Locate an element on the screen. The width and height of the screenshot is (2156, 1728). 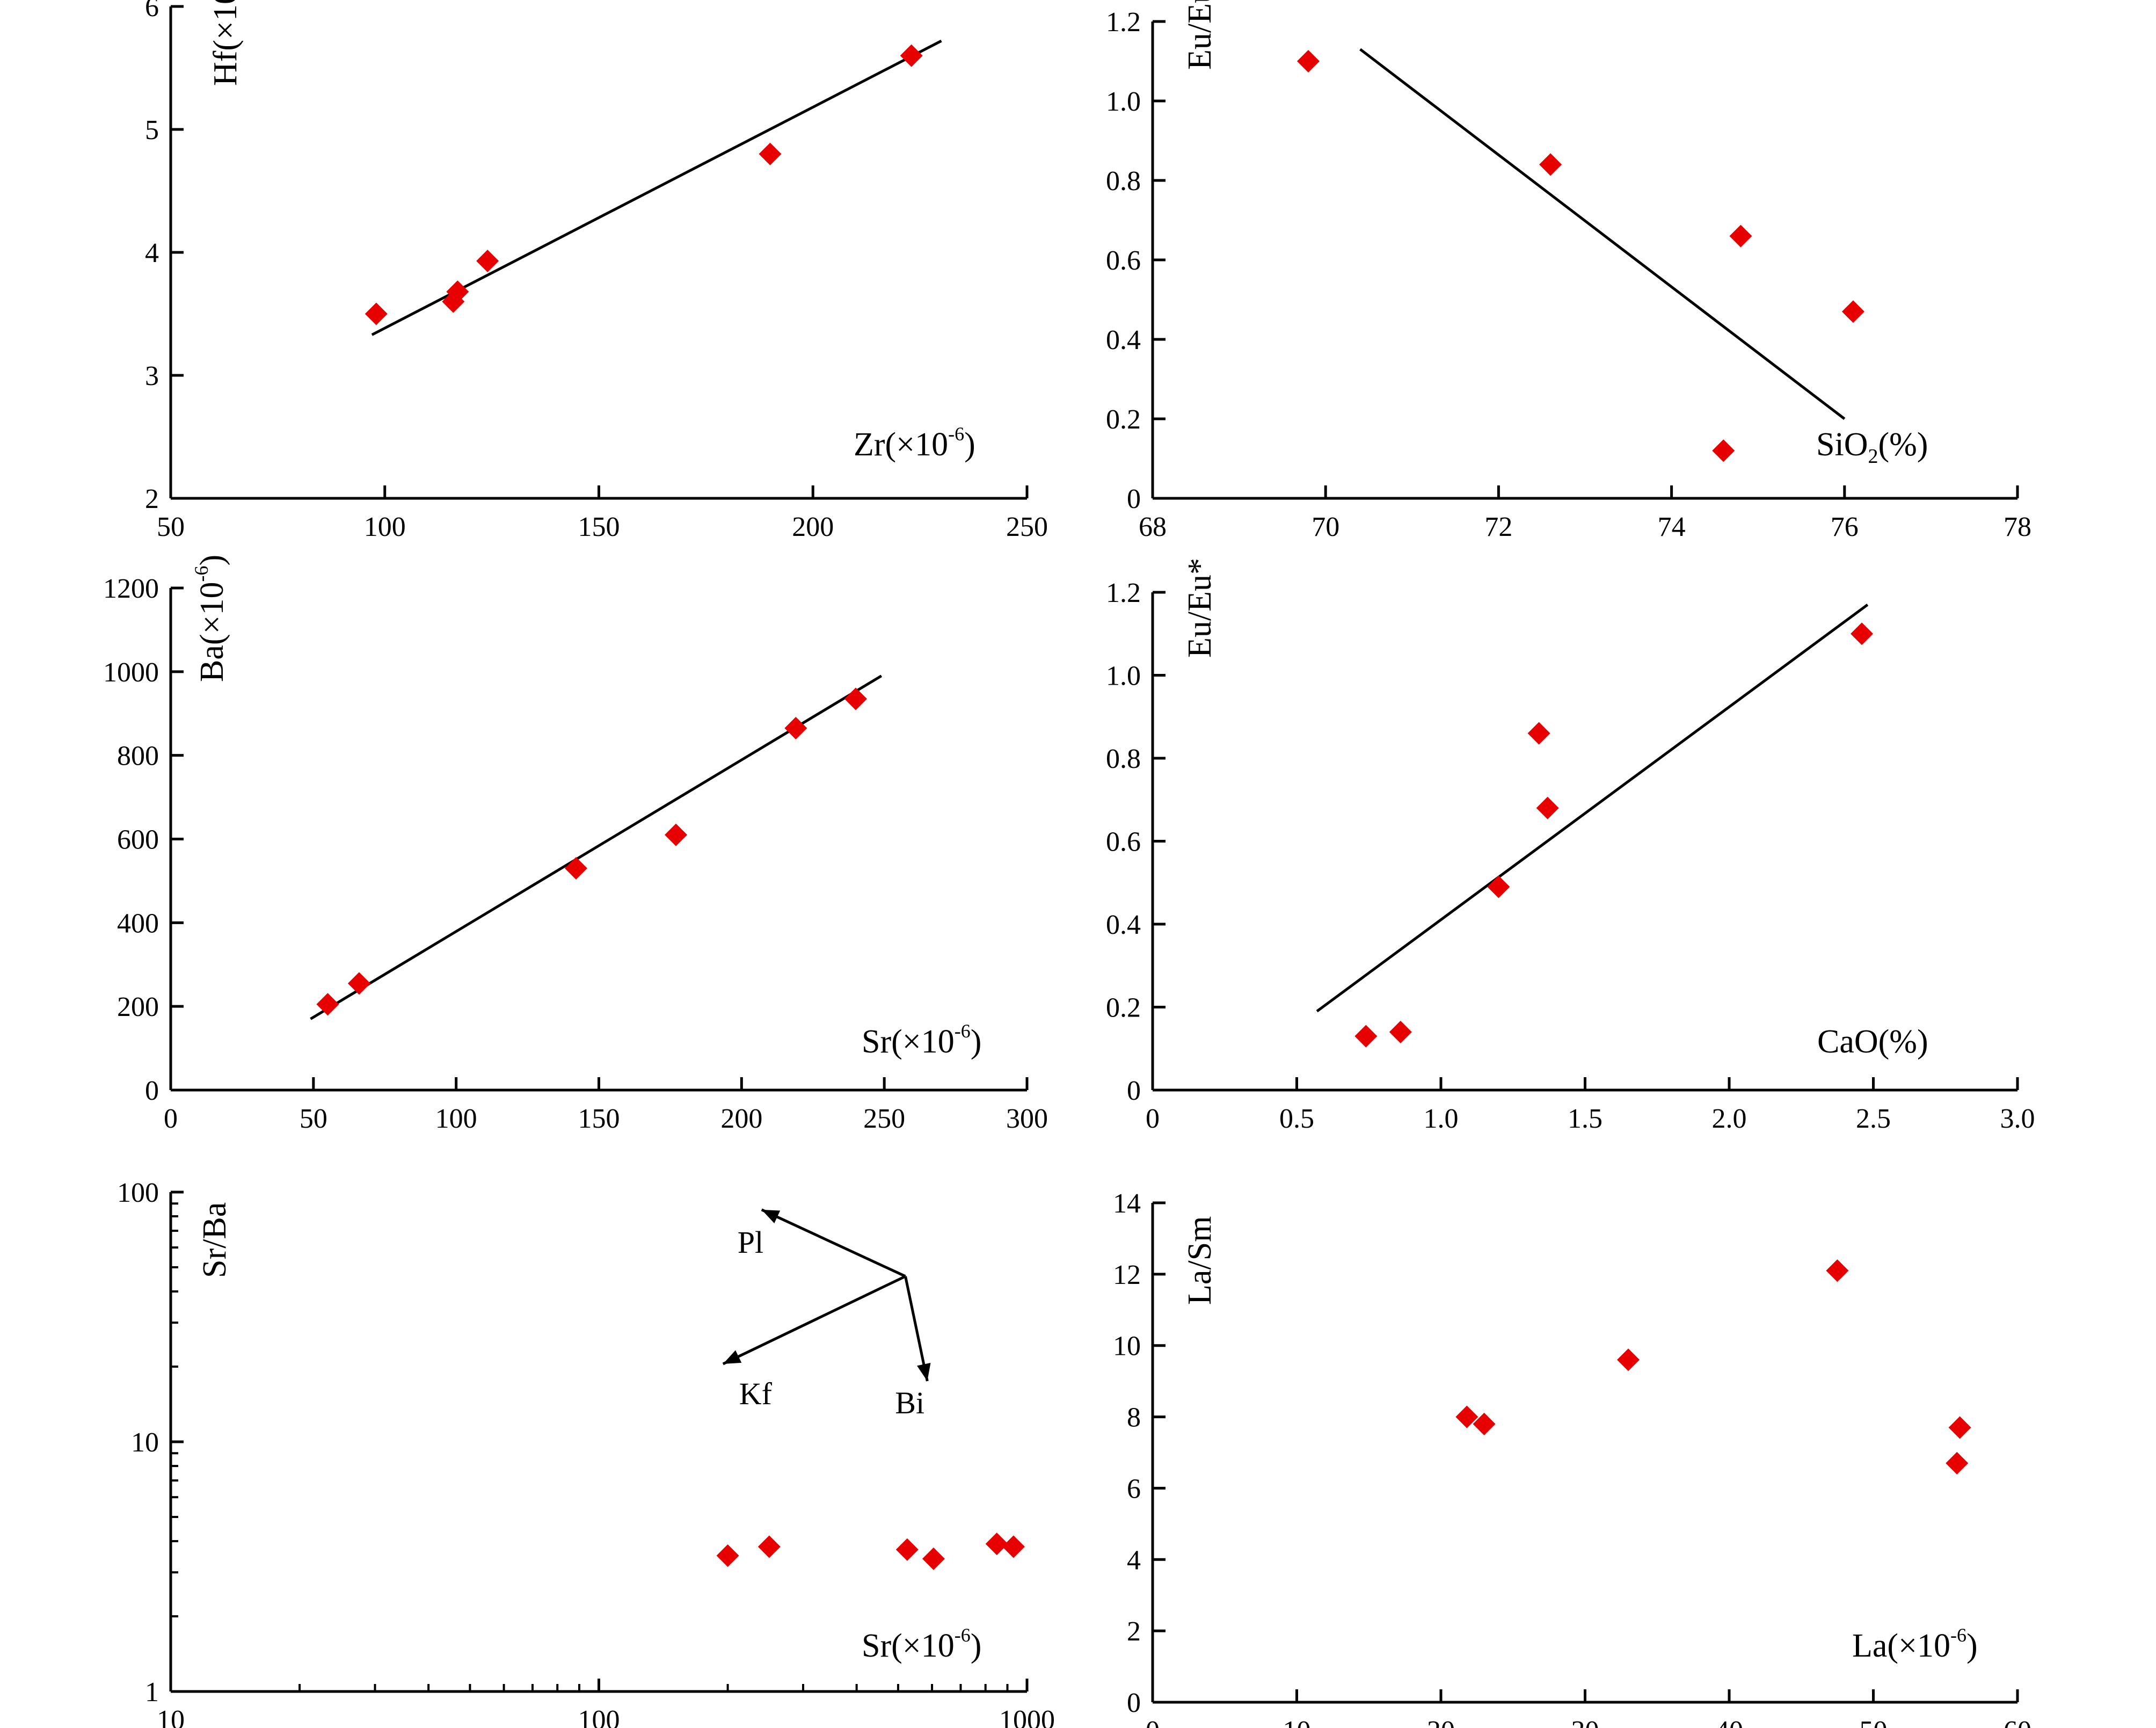
eu-cao-y-tick-label: 0.4 is located at coordinates (1123, 925).